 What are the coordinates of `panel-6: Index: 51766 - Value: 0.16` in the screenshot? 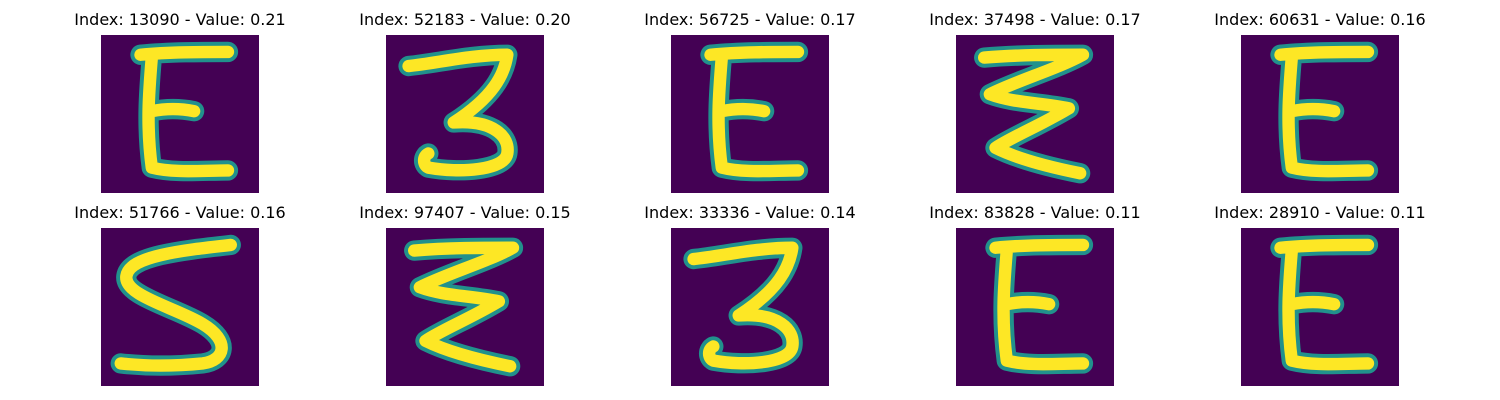 It's located at (180, 289).